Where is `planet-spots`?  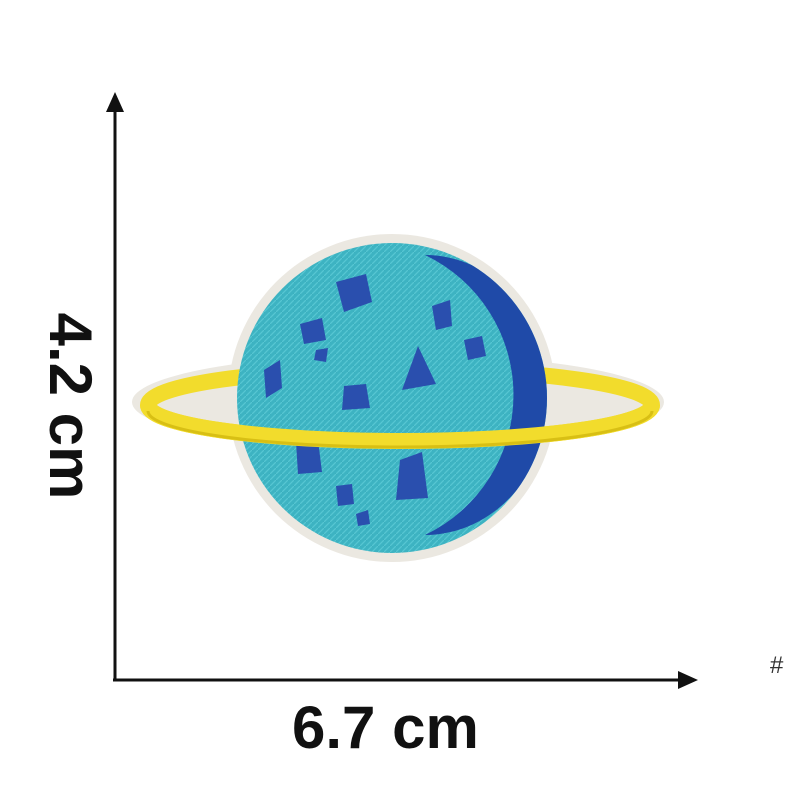 planet-spots is located at coordinates (375, 400).